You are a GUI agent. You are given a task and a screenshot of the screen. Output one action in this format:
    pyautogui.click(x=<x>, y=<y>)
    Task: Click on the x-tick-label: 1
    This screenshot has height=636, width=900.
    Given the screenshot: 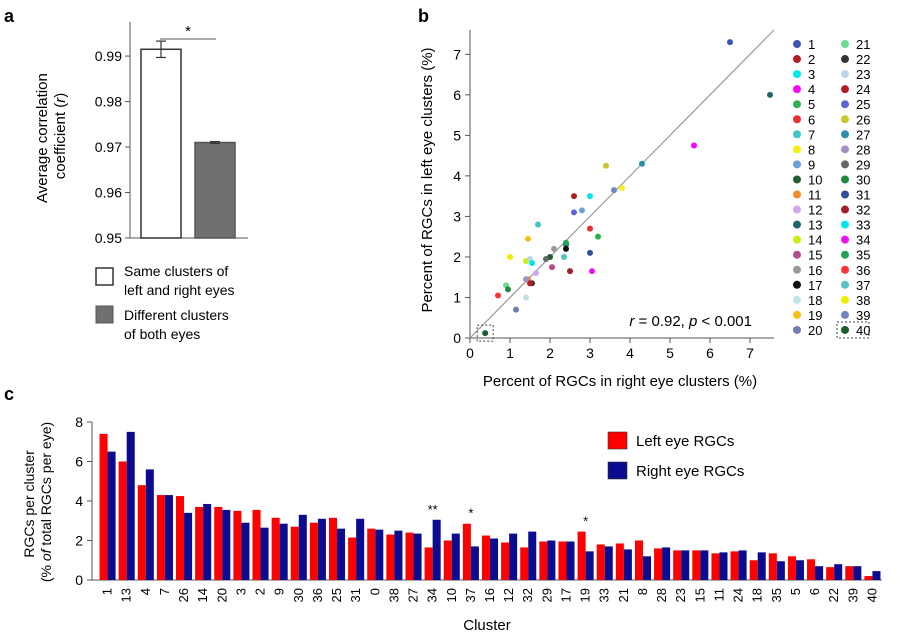 What is the action you would take?
    pyautogui.click(x=107, y=591)
    